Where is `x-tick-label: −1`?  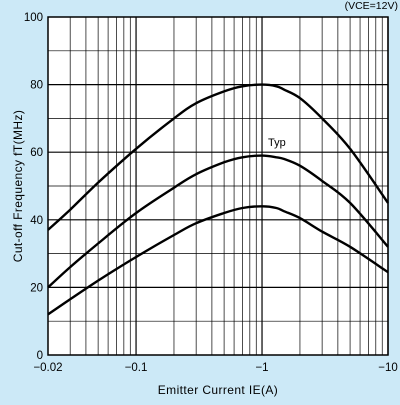
x-tick-label: −1 is located at coordinates (261, 368).